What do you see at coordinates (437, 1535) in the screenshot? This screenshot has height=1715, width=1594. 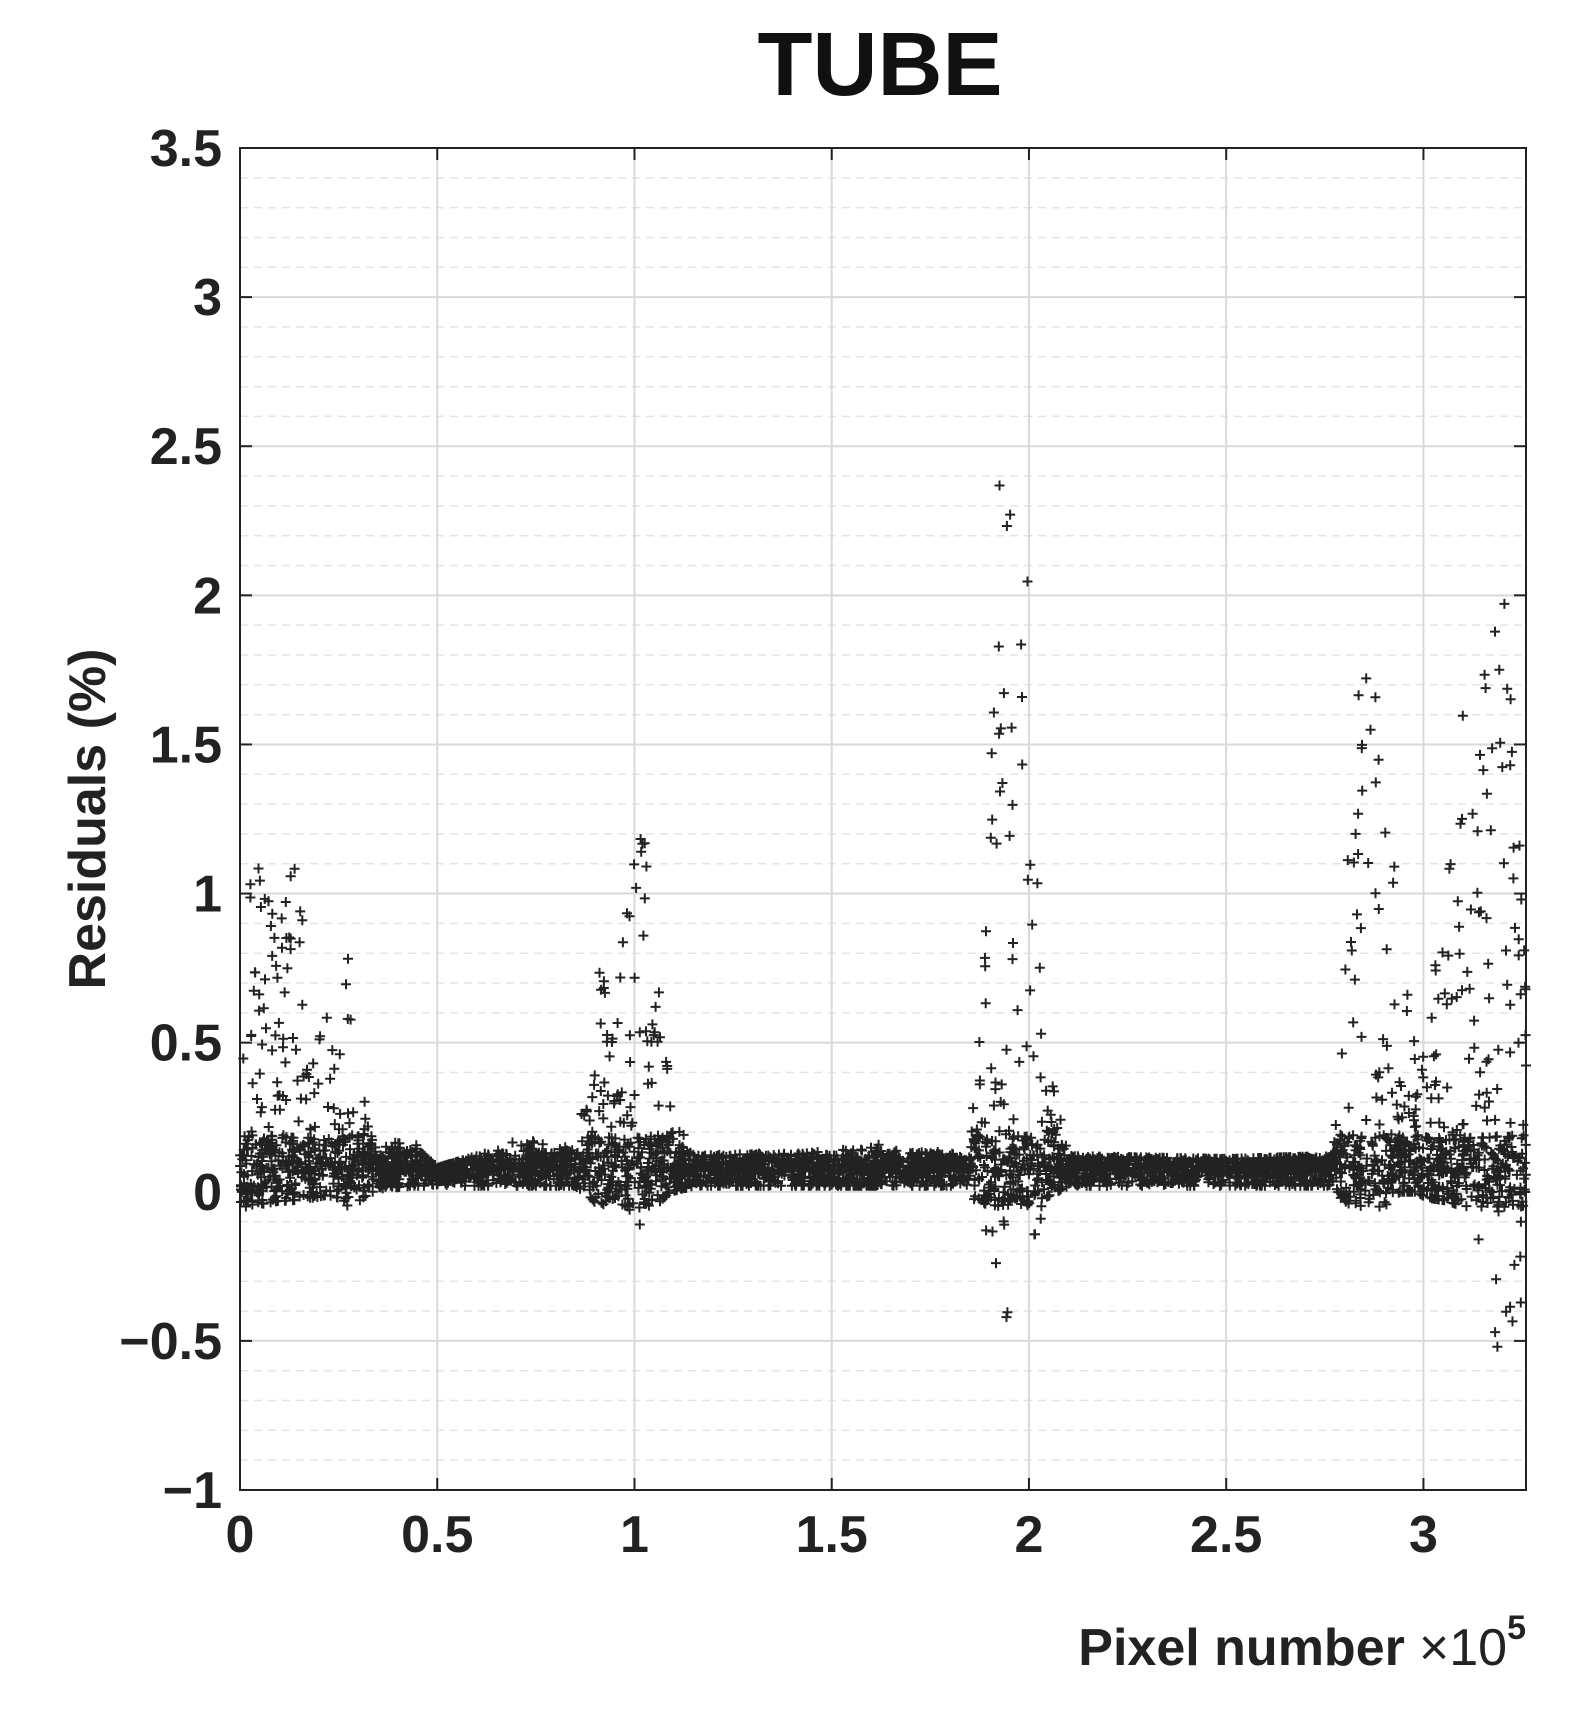 I see `x-tick-label: 0.5` at bounding box center [437, 1535].